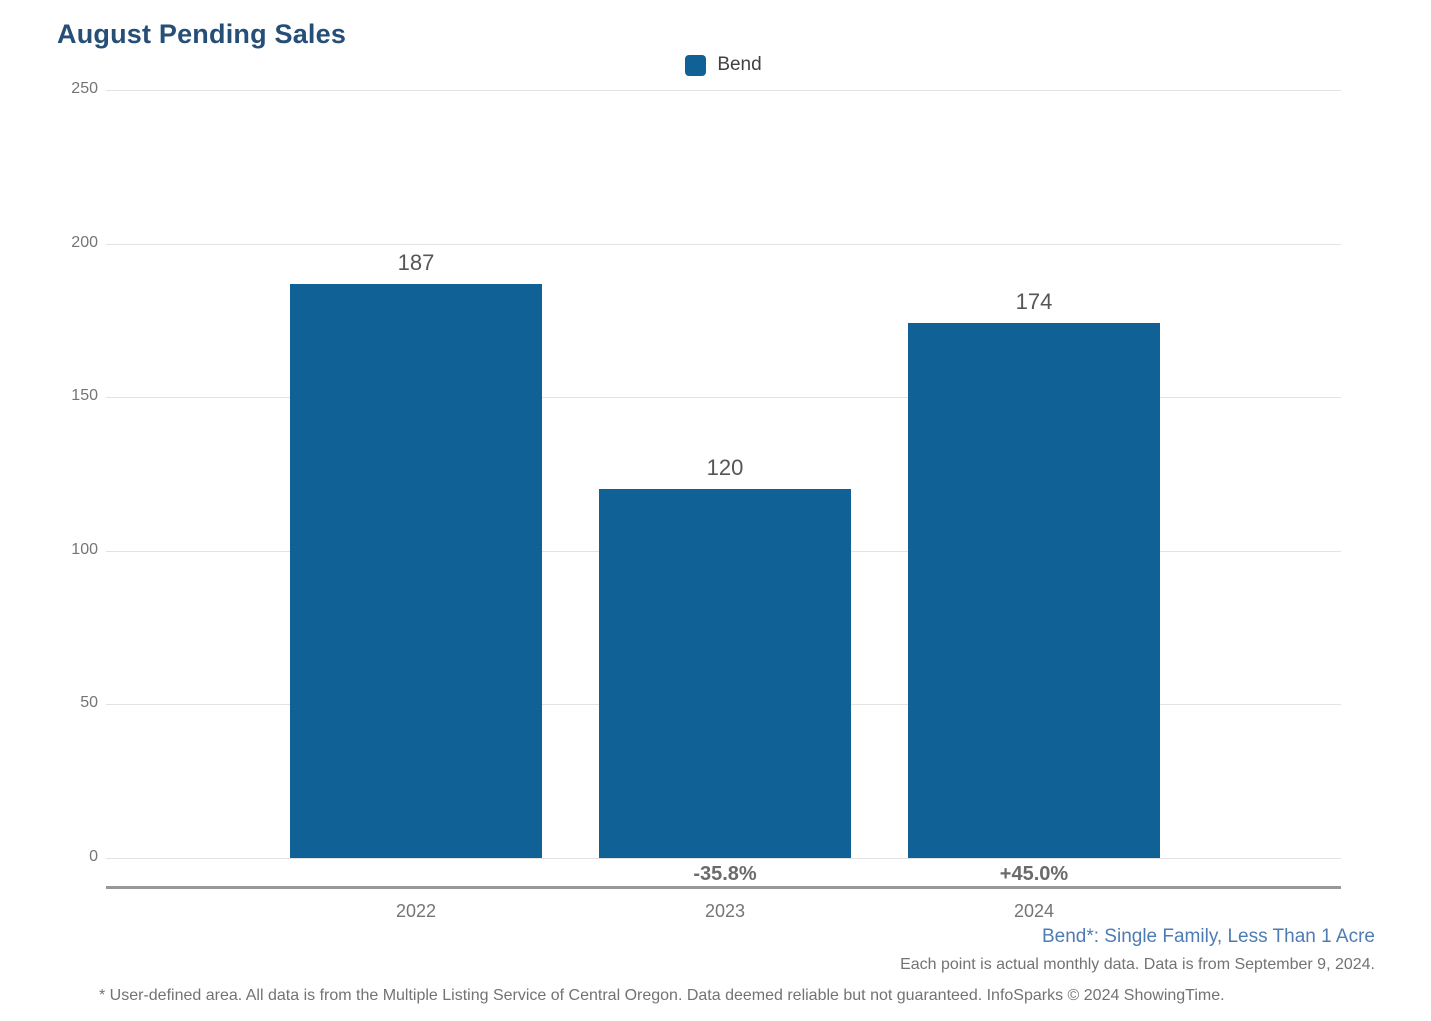  Describe the element at coordinates (739, 64) in the screenshot. I see `legend-label: Bend` at that location.